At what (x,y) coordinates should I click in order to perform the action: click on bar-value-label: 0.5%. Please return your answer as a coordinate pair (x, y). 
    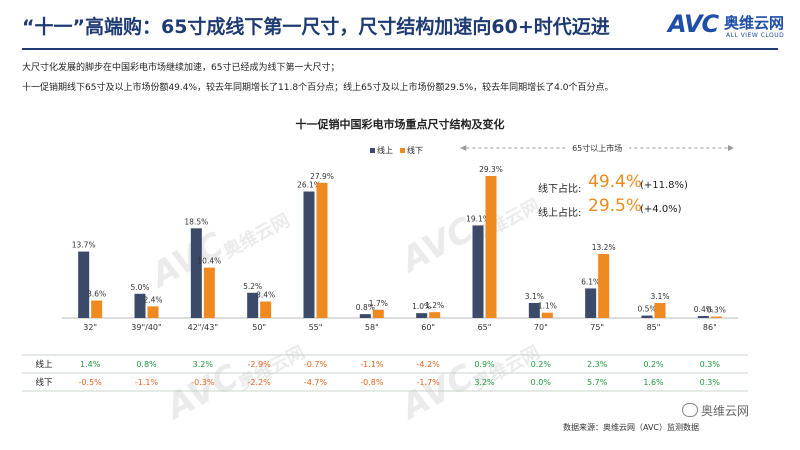
    Looking at the image, I should click on (646, 309).